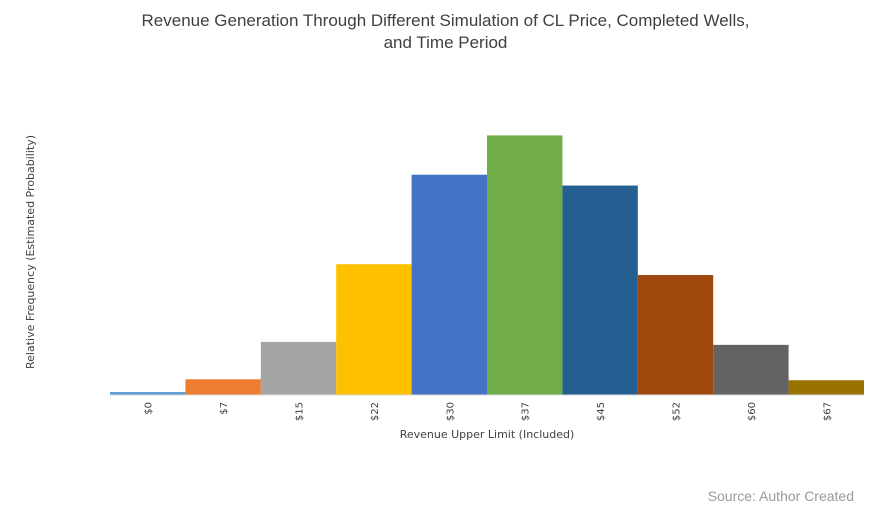 The width and height of the screenshot is (891, 527). What do you see at coordinates (450, 411) in the screenshot?
I see `x-tick-label-5: $30` at bounding box center [450, 411].